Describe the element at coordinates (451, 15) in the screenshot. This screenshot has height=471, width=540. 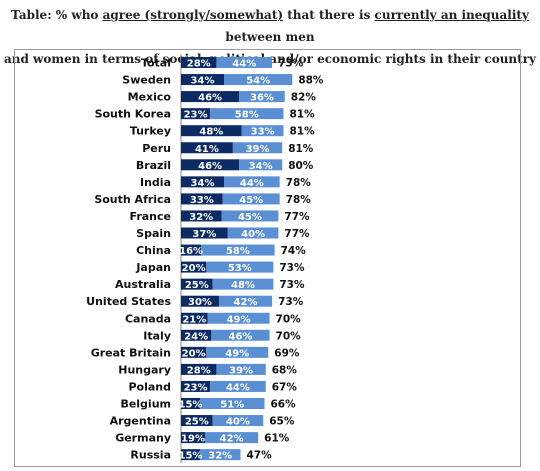
I see `title-underlined-inequality: currently an inequality` at that location.